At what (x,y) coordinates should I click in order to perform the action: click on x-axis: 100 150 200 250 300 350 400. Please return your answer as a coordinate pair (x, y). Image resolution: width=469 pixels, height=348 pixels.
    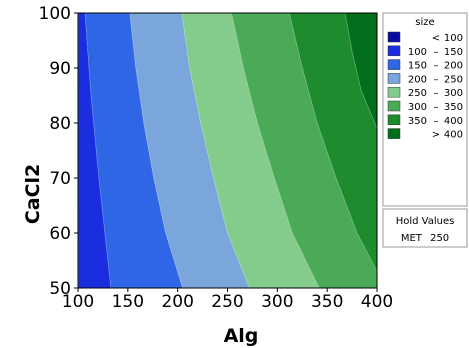
    Looking at the image, I should click on (227, 300).